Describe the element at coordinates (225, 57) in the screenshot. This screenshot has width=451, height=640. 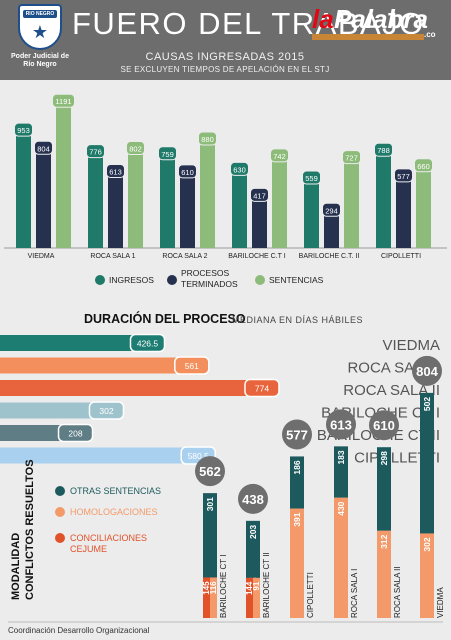
I see `page-subtitle: CAUSAS INGRESADAS 2015` at that location.